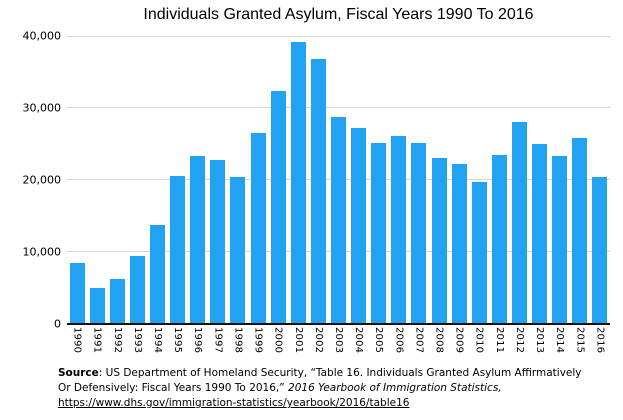 This screenshot has height=420, width=623. I want to click on bar-slot-1996, so click(198, 180).